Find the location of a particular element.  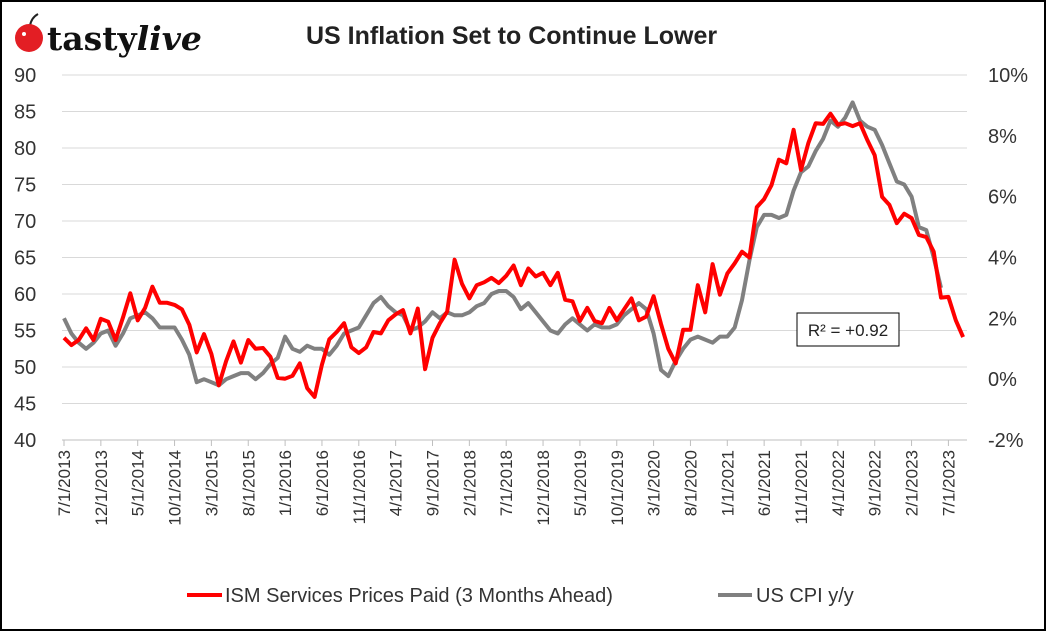

tastylive-logo: tastylive is located at coordinates (108, 35).